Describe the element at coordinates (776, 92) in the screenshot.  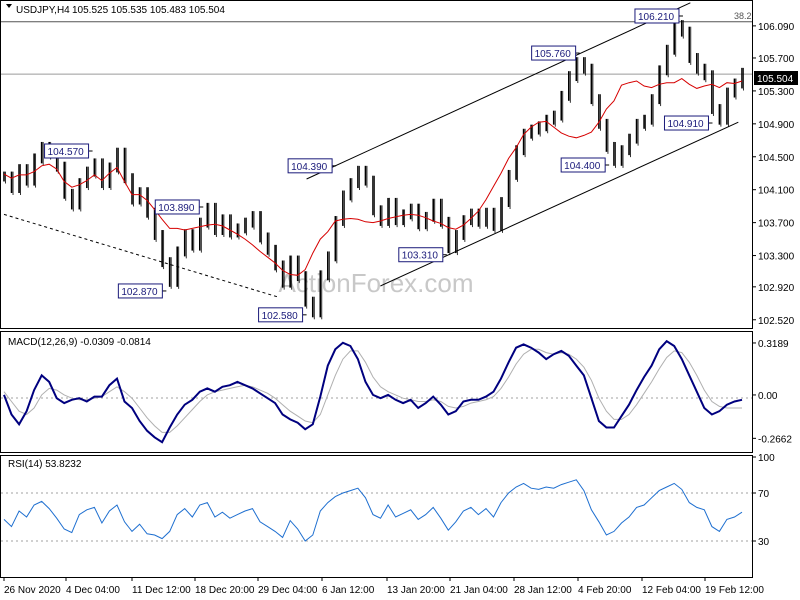
I see `price-tick-label: 105.300` at that location.